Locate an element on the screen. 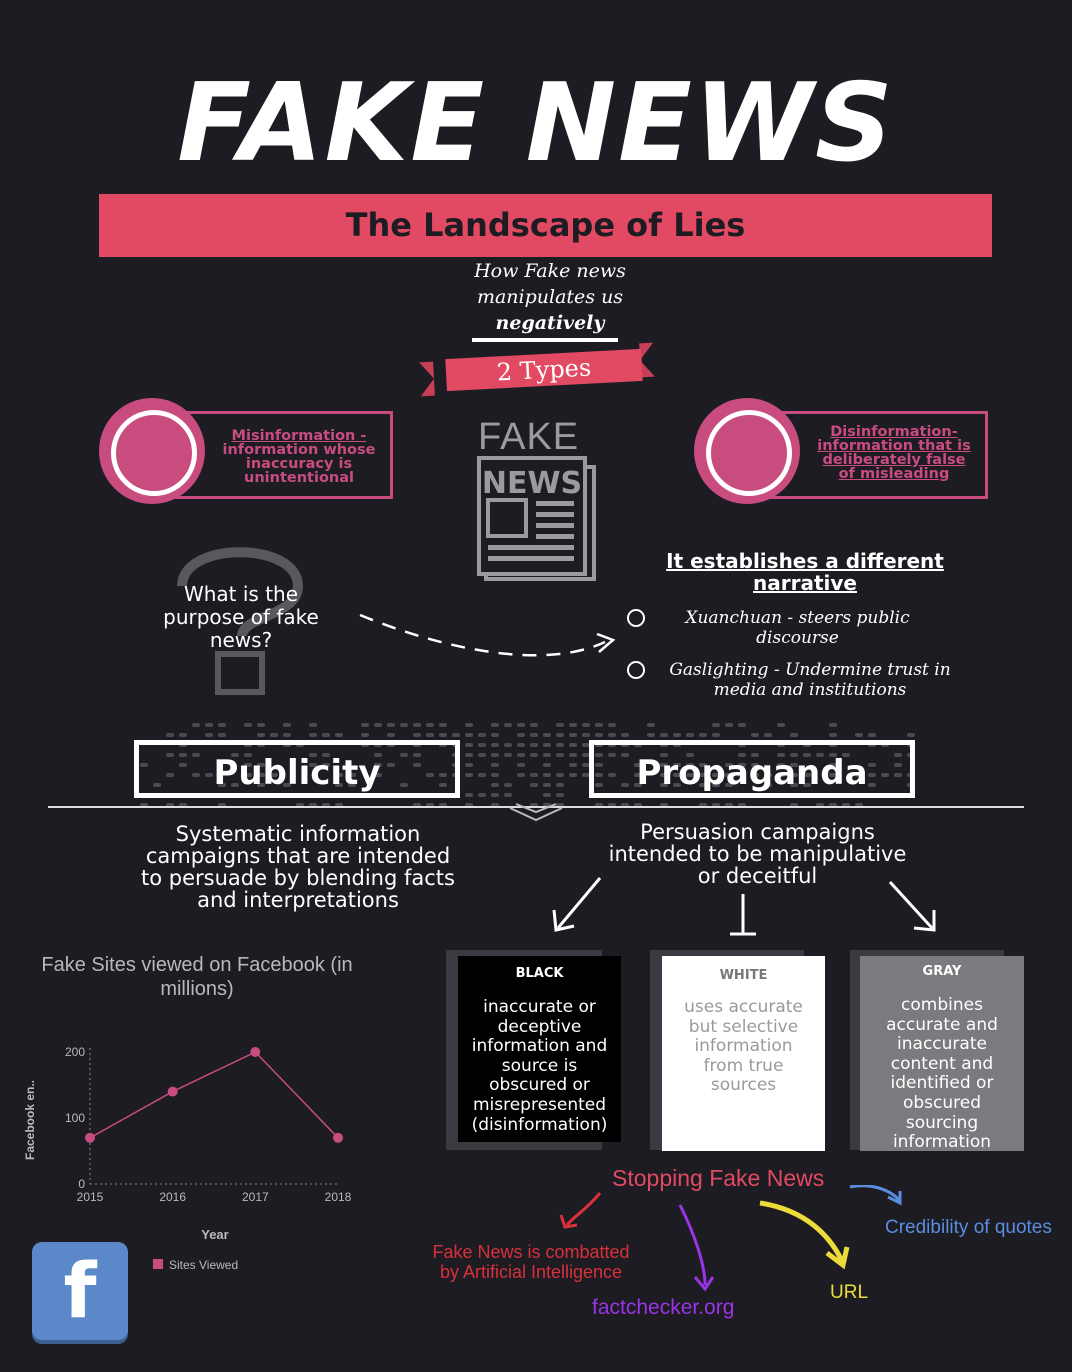  types-ribbon: 2 Types is located at coordinates (543, 370).